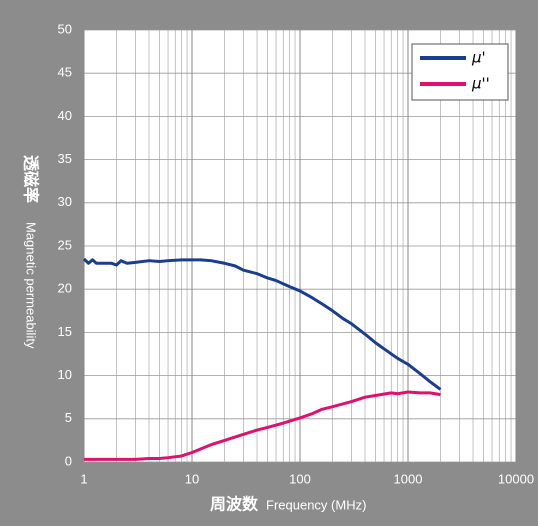  I want to click on y-axis-label-en: Magnetic permeability, so click(31, 285).